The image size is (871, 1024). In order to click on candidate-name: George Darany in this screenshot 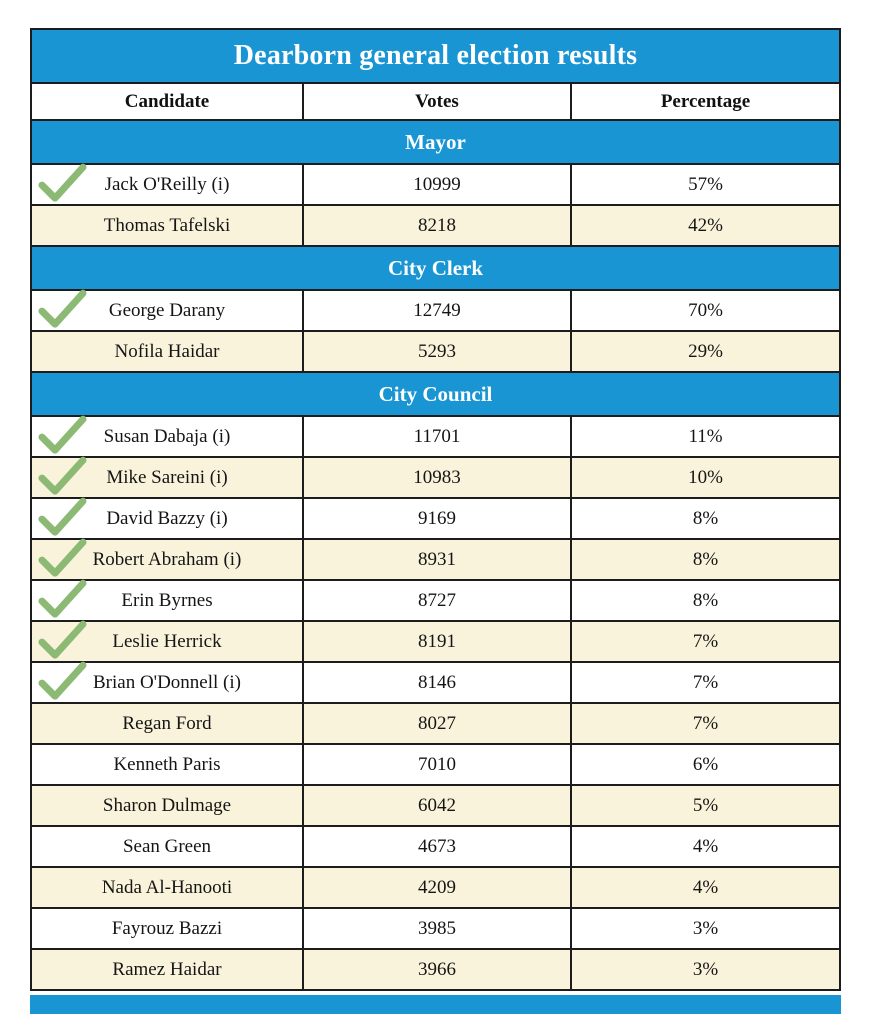, I will do `click(167, 310)`.